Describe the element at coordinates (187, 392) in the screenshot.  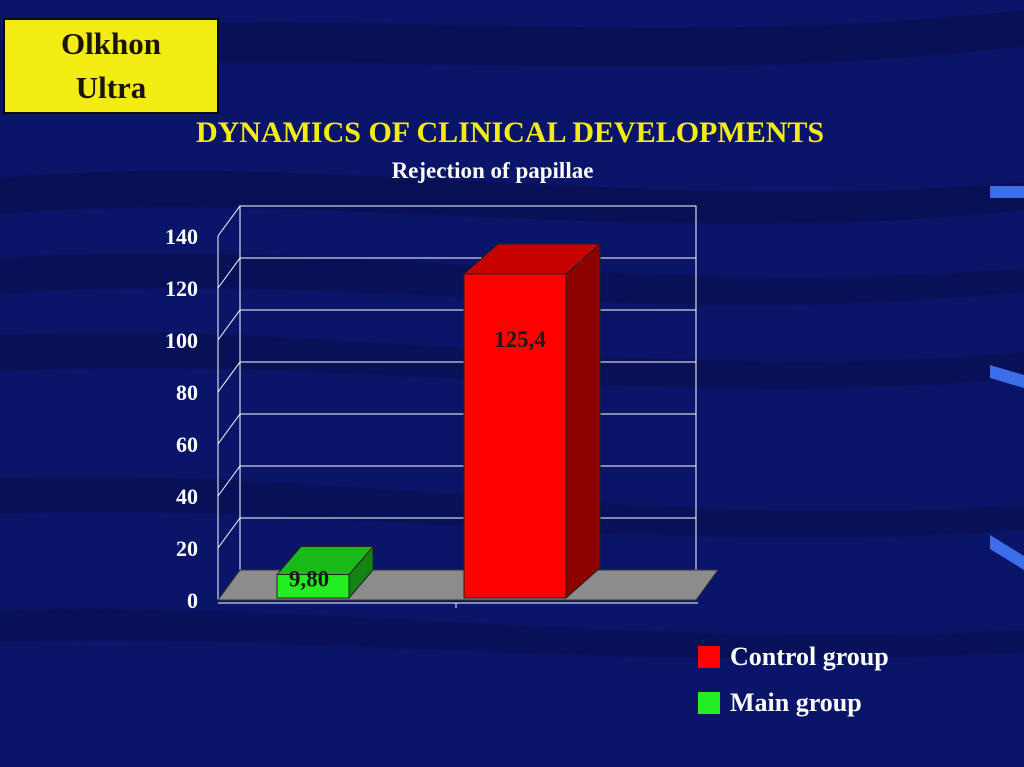
I see `y-tick-label: 80` at that location.